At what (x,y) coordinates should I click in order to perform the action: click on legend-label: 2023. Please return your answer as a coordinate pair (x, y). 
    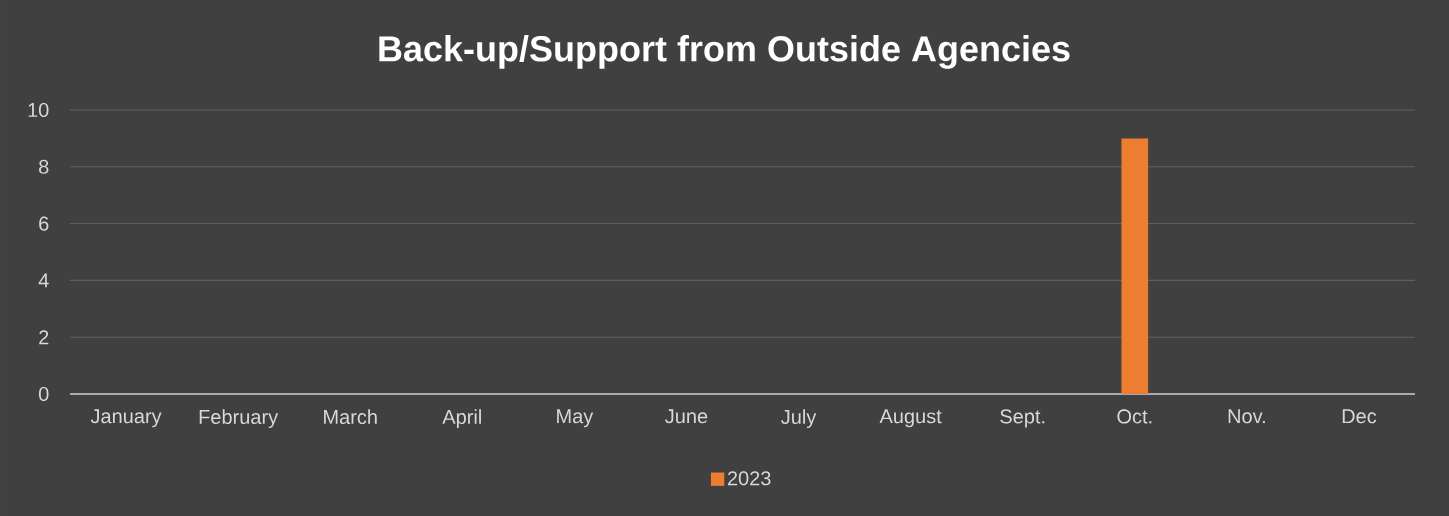
    Looking at the image, I should click on (749, 478).